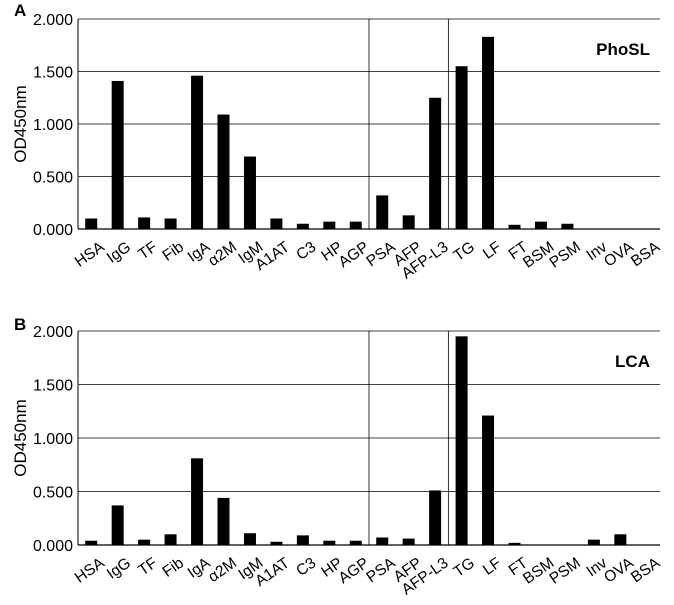 This screenshot has height=605, width=674. I want to click on bar-Inv, so click(593, 542).